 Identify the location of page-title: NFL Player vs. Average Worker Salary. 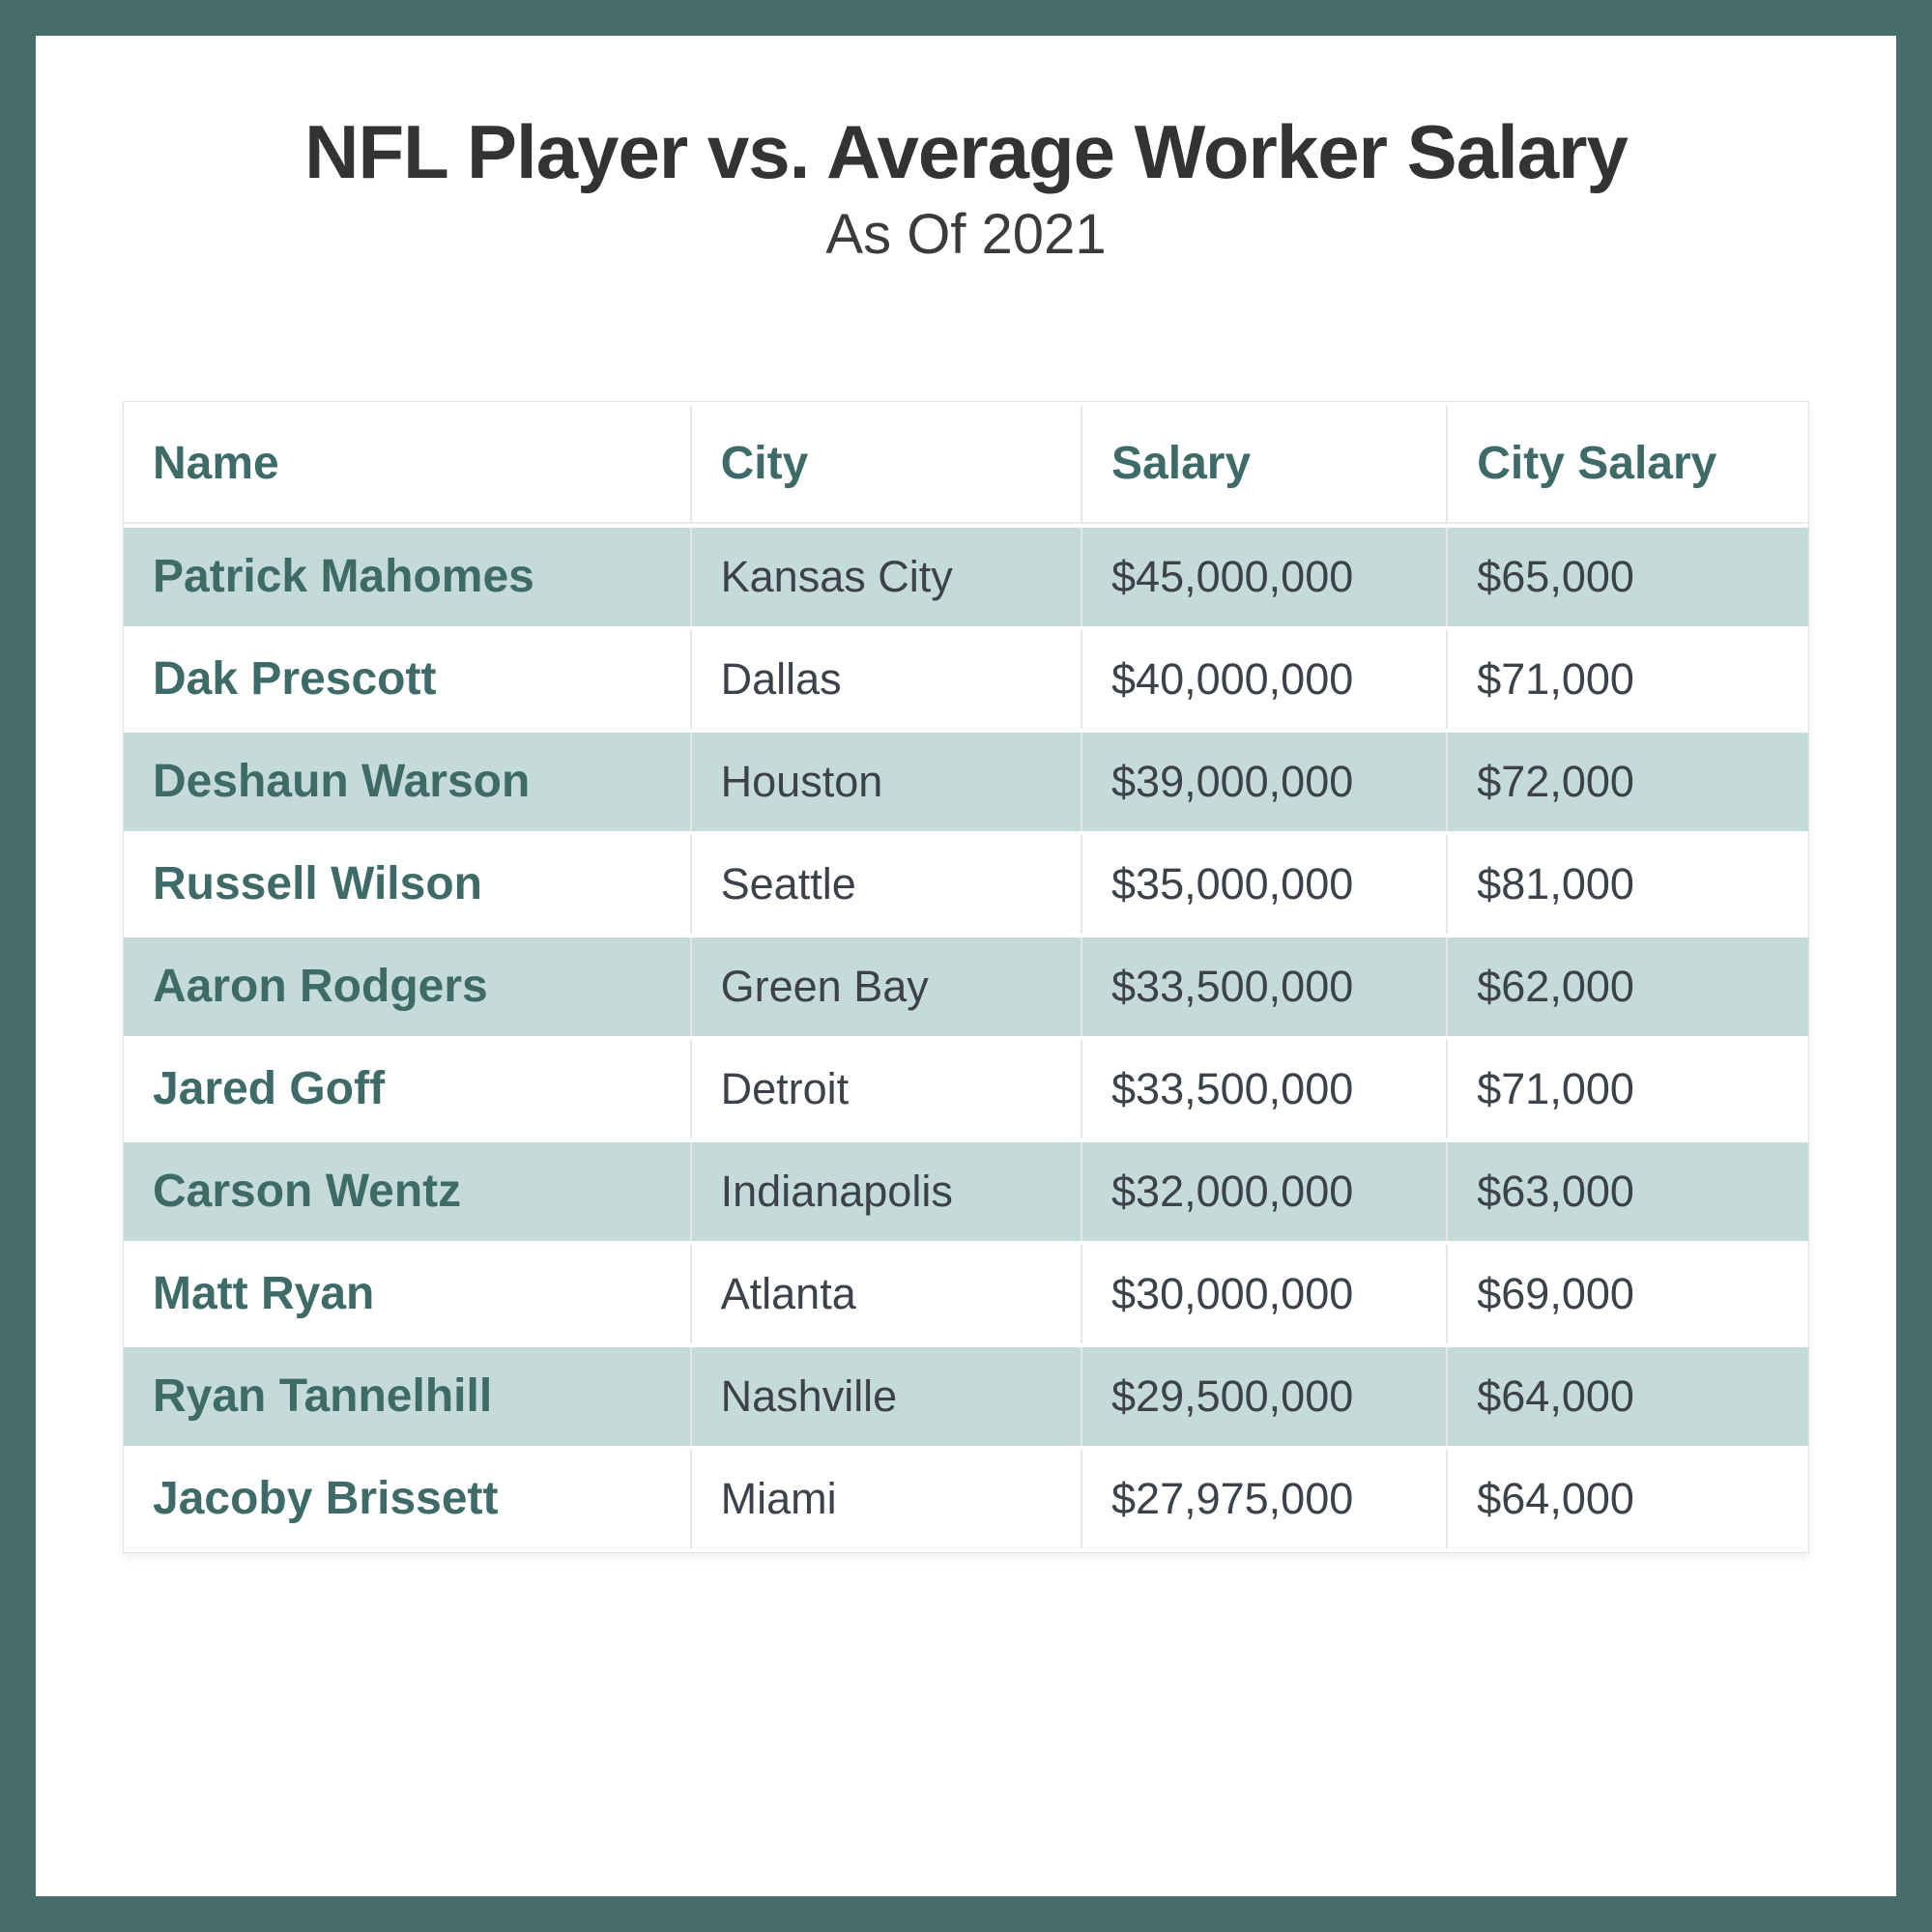
(966, 151).